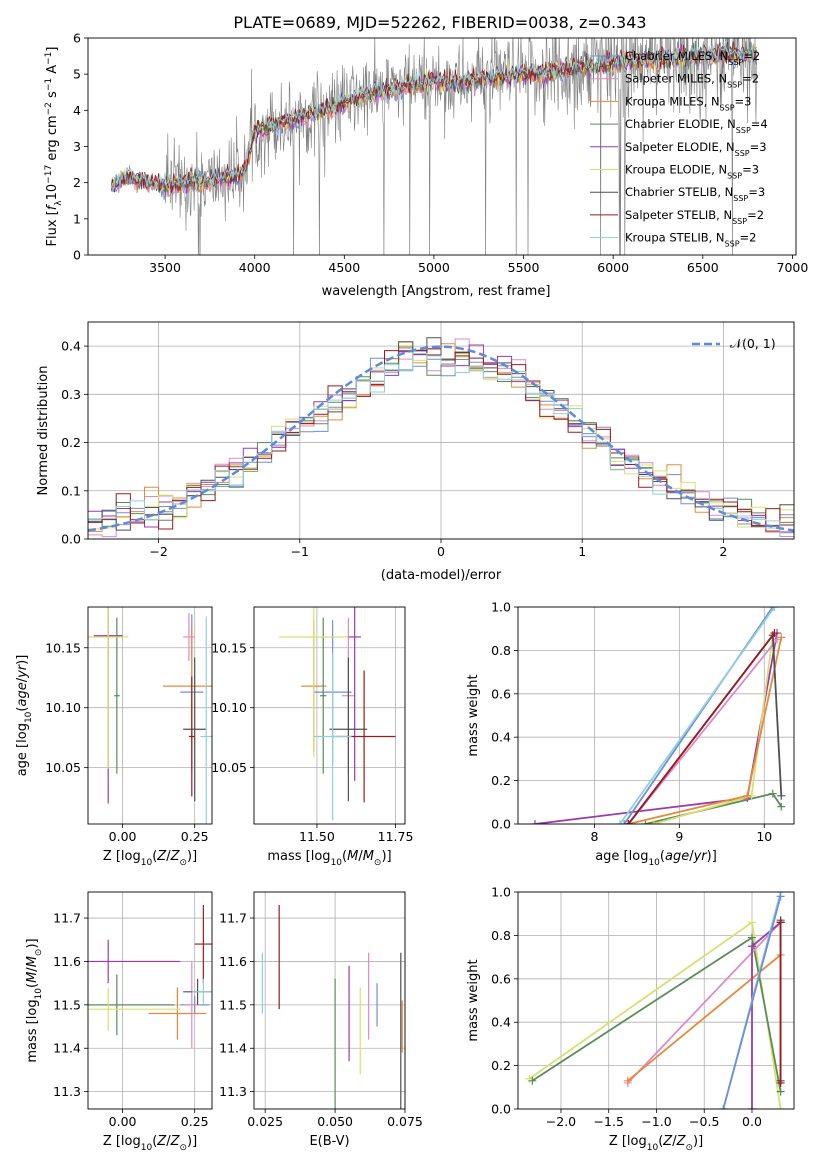 The image size is (819, 1170). What do you see at coordinates (764, 836) in the screenshot?
I see `x-tick-label: 10` at bounding box center [764, 836].